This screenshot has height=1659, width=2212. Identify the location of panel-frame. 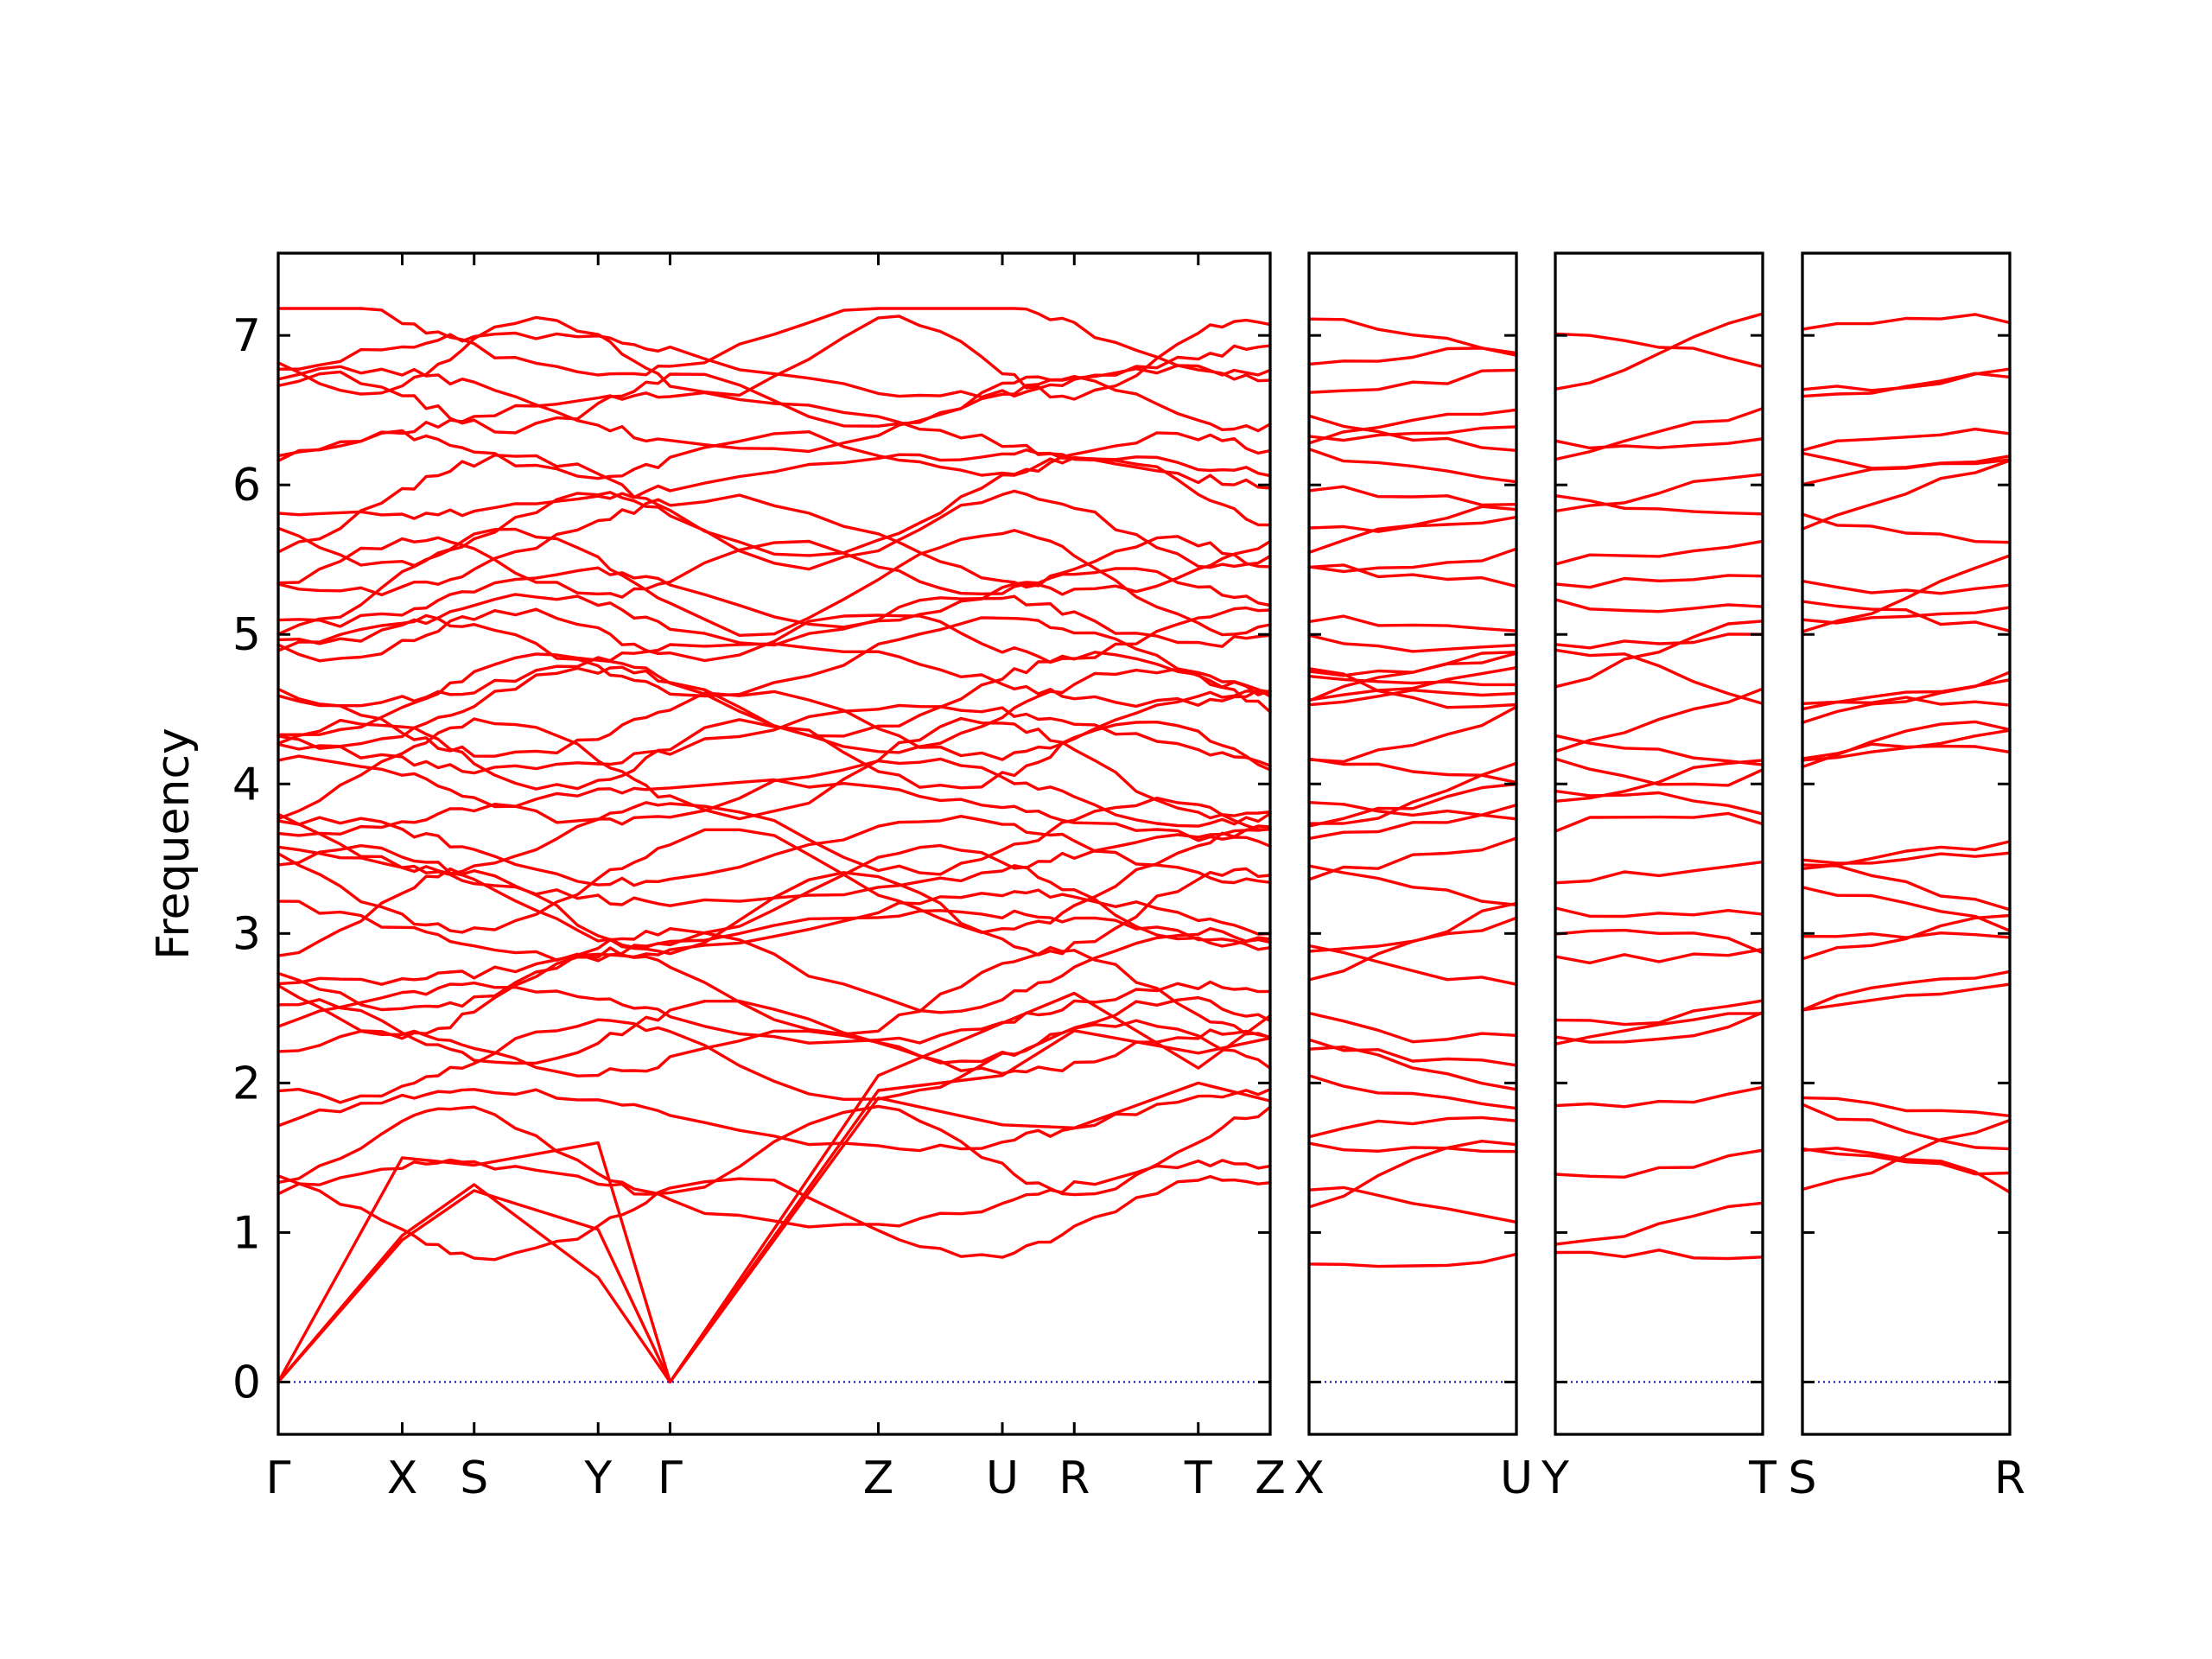
(1906, 843).